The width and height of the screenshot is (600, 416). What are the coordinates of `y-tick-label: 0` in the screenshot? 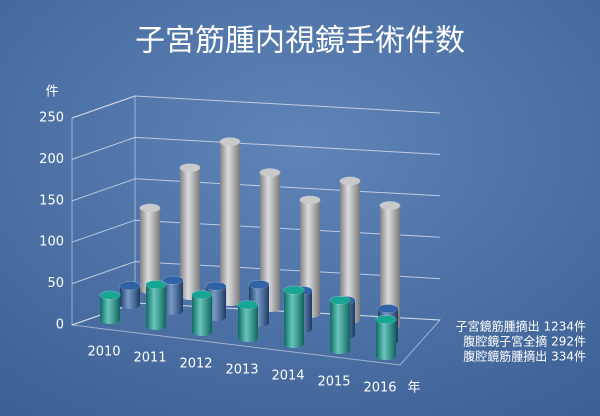 It's located at (60, 325).